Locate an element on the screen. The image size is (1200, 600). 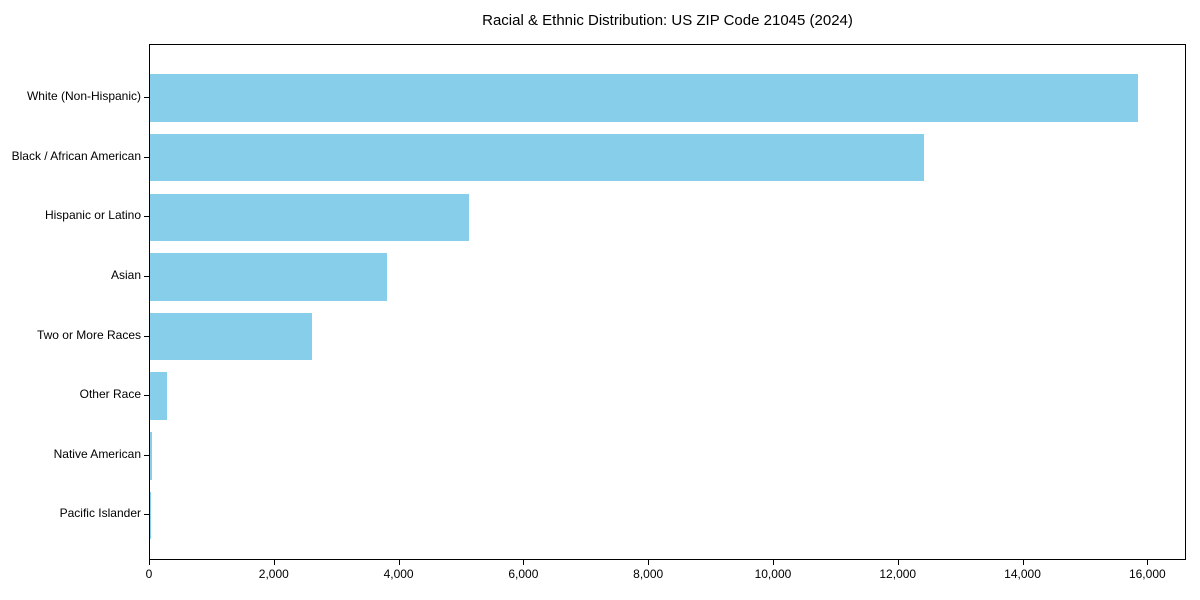
y-tick-label: Pacific Islander is located at coordinates (100, 513).